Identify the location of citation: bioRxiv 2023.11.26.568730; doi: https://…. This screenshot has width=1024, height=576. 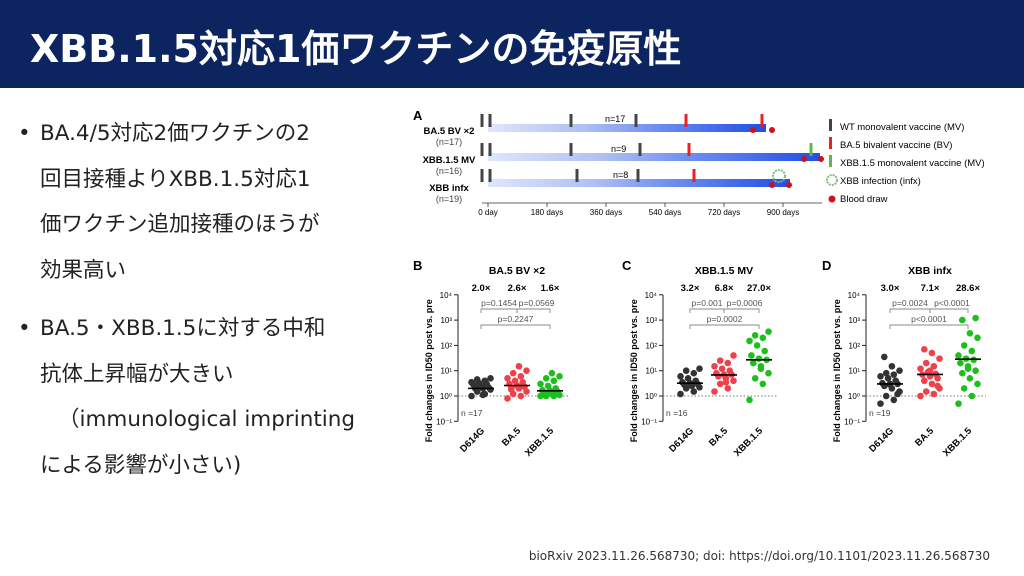
(759, 556).